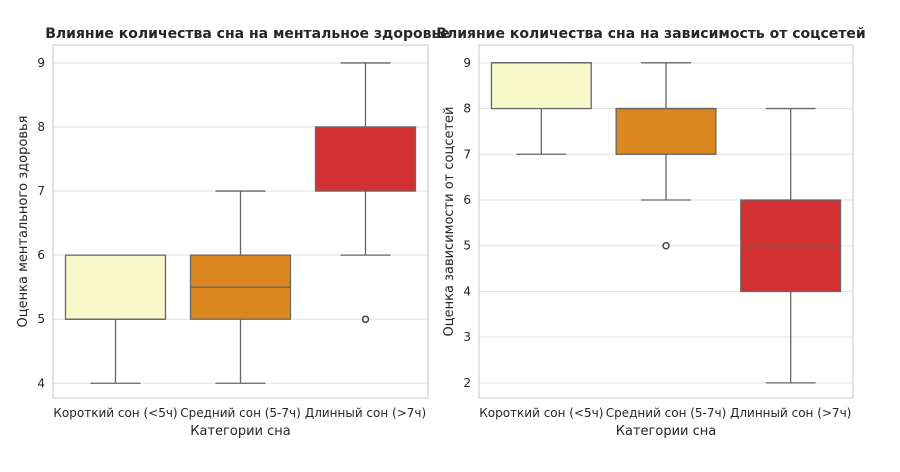 The image size is (900, 472). Describe the element at coordinates (449, 222) in the screenshot. I see `y-axis-label: Оценка зависимости от соцсетей` at that location.